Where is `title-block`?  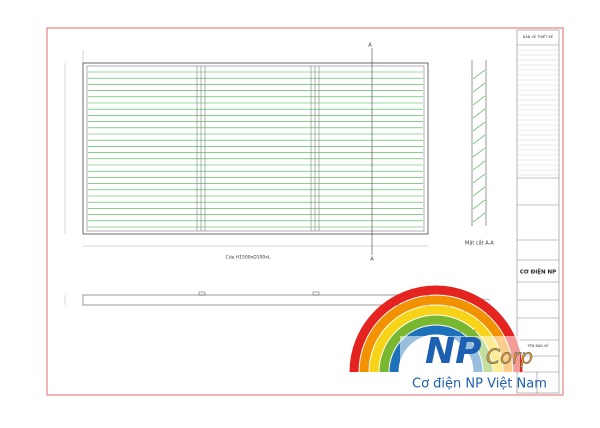
title-block is located at coordinates (538, 211).